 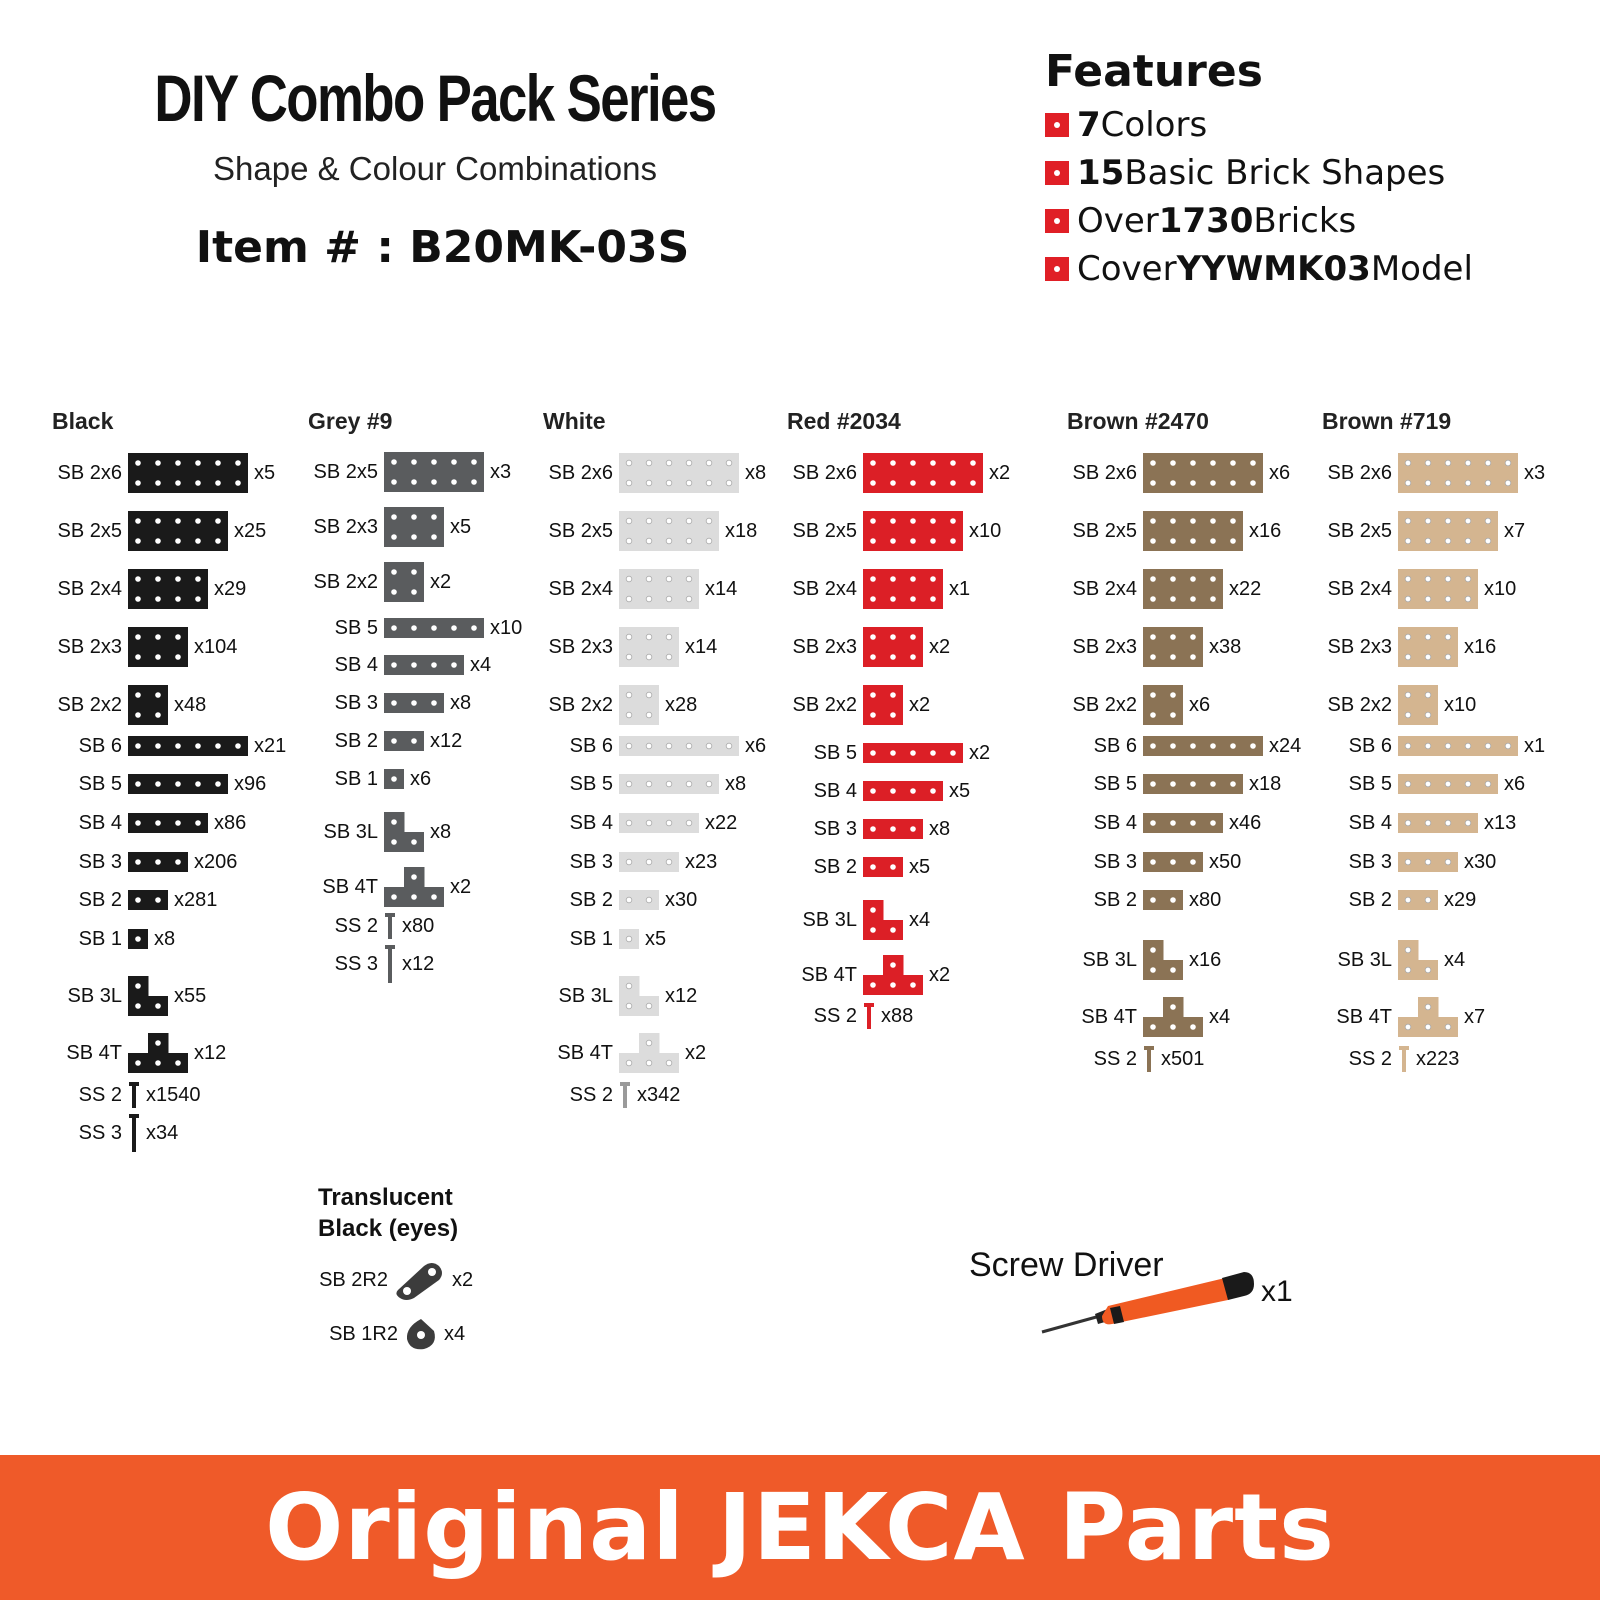 I want to click on part-qty: x14, so click(x=721, y=588).